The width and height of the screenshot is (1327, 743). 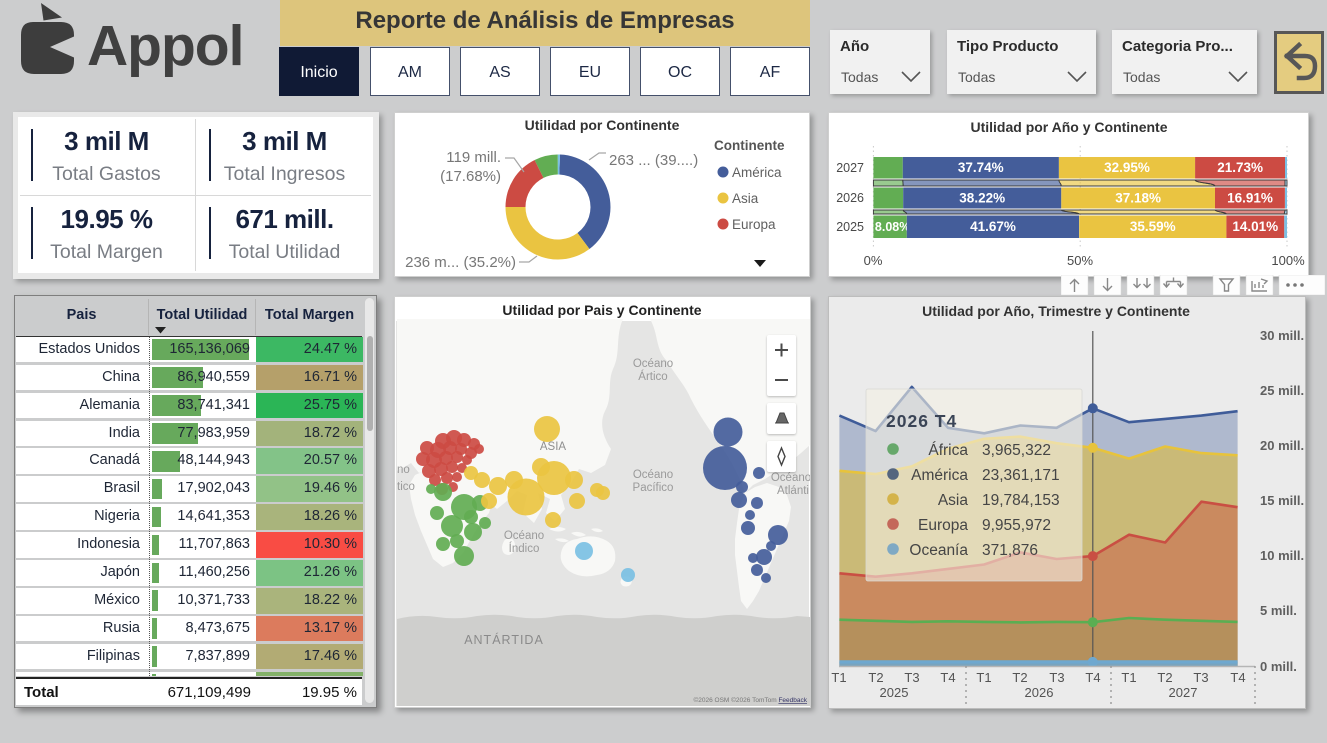 I want to click on svg-text: 38.22%, so click(x=982, y=198).